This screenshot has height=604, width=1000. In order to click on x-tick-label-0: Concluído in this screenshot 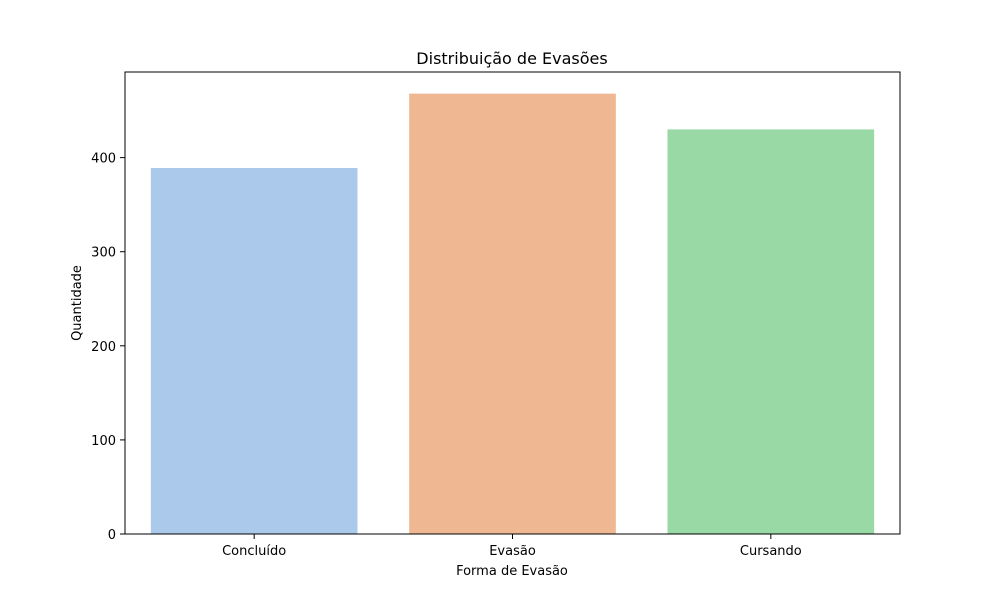, I will do `click(254, 551)`.